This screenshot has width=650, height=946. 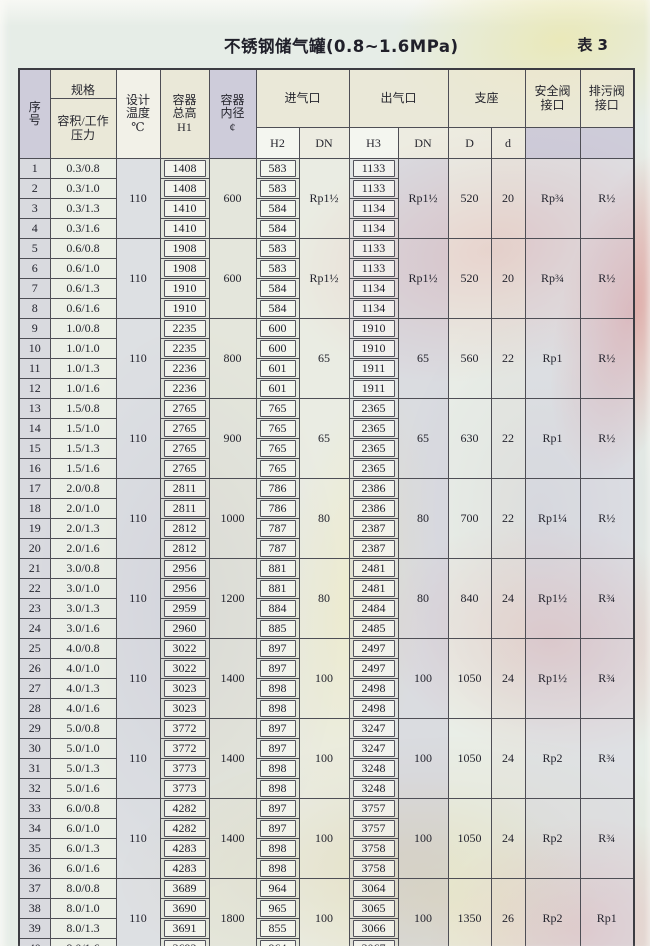 What do you see at coordinates (277, 929) in the screenshot?
I see `cell-h2-box: 855` at bounding box center [277, 929].